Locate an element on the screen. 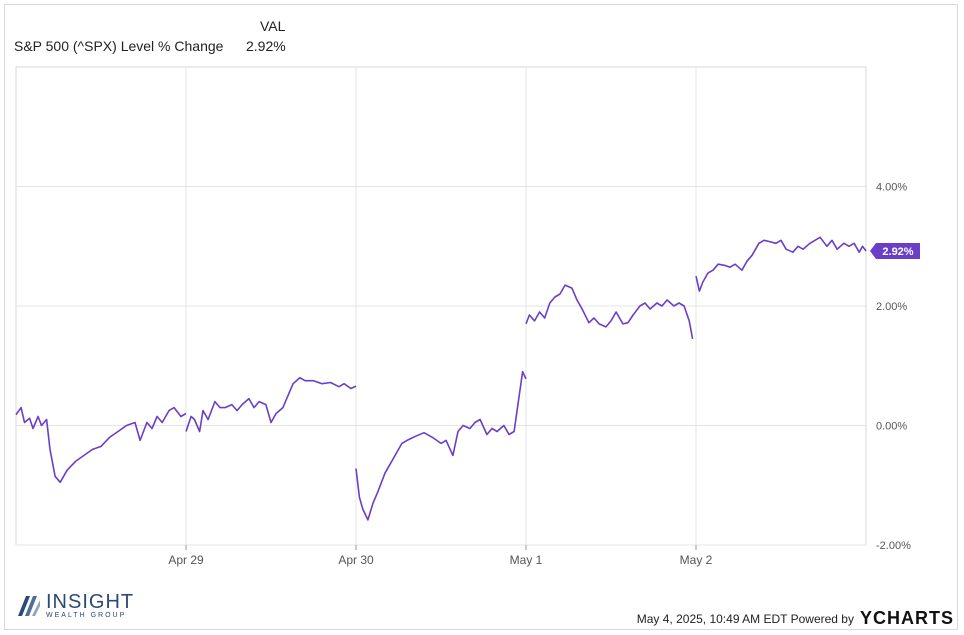 Image resolution: width=964 pixels, height=635 pixels. x-tick-label: Apr 29 is located at coordinates (186, 560).